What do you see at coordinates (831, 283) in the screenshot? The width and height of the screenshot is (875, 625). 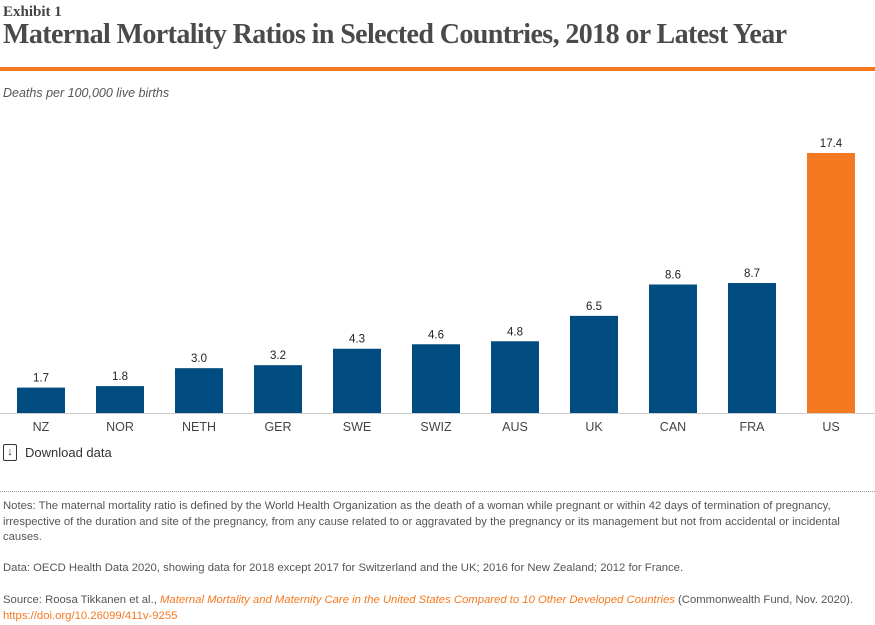 I see `bar-us` at bounding box center [831, 283].